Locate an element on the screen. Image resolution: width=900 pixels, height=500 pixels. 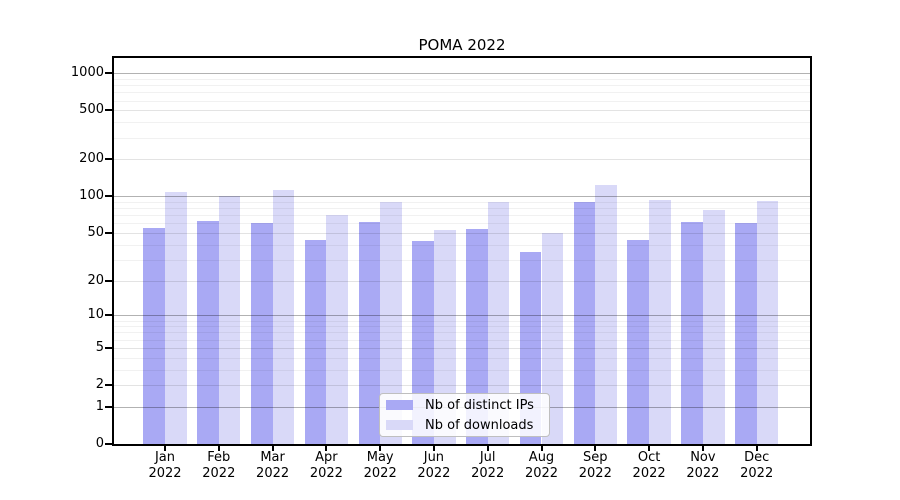
y-axis-tick-label: 0 is located at coordinates (99, 443).